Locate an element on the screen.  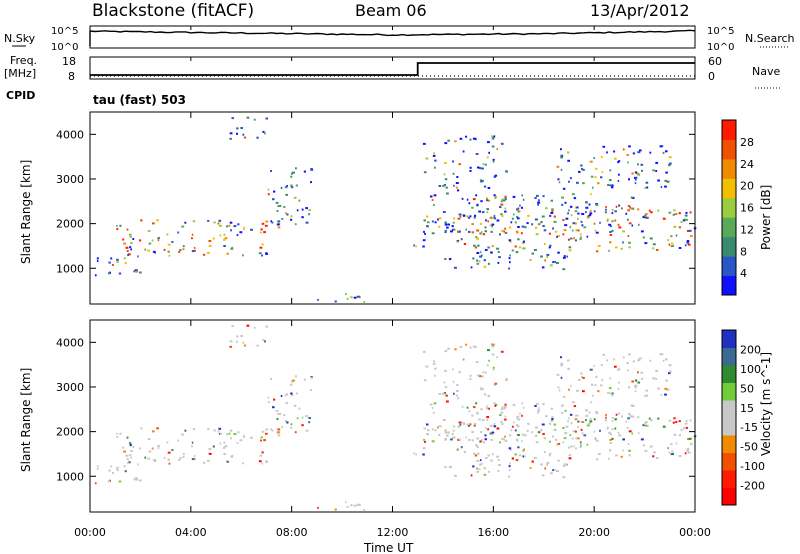
velocity-colorbar-label: Velocity [m s^-1] is located at coordinates (766, 404).